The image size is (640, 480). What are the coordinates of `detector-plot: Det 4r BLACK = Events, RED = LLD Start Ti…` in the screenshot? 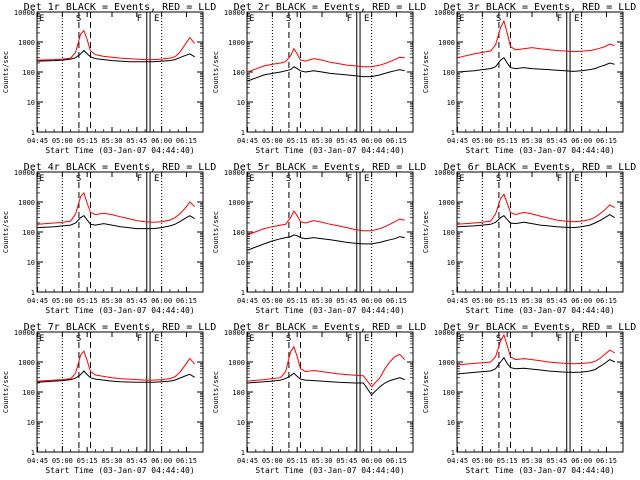 It's located at (109, 238).